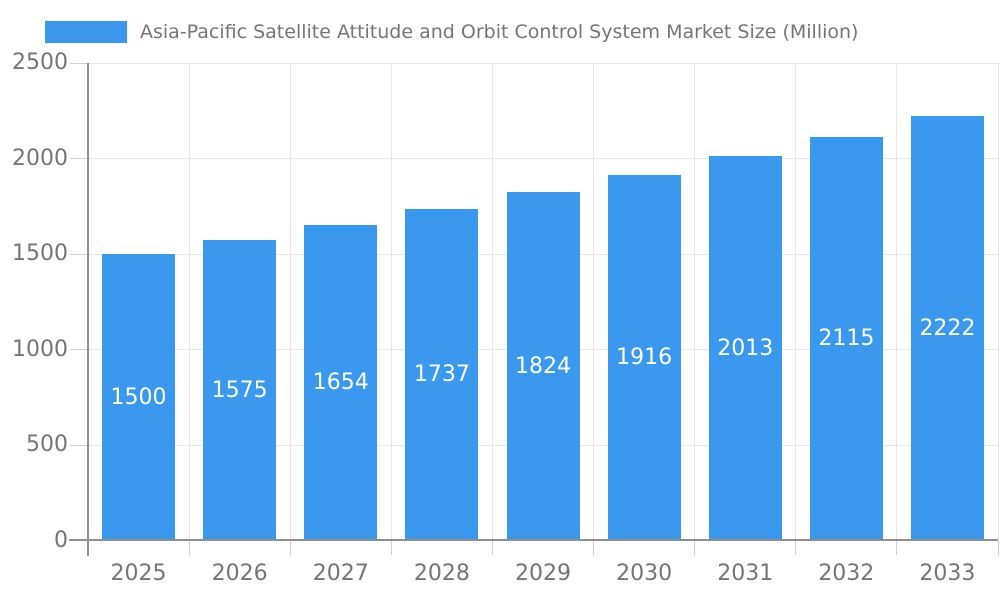 The width and height of the screenshot is (1000, 600). I want to click on y-axis-line, so click(88, 309).